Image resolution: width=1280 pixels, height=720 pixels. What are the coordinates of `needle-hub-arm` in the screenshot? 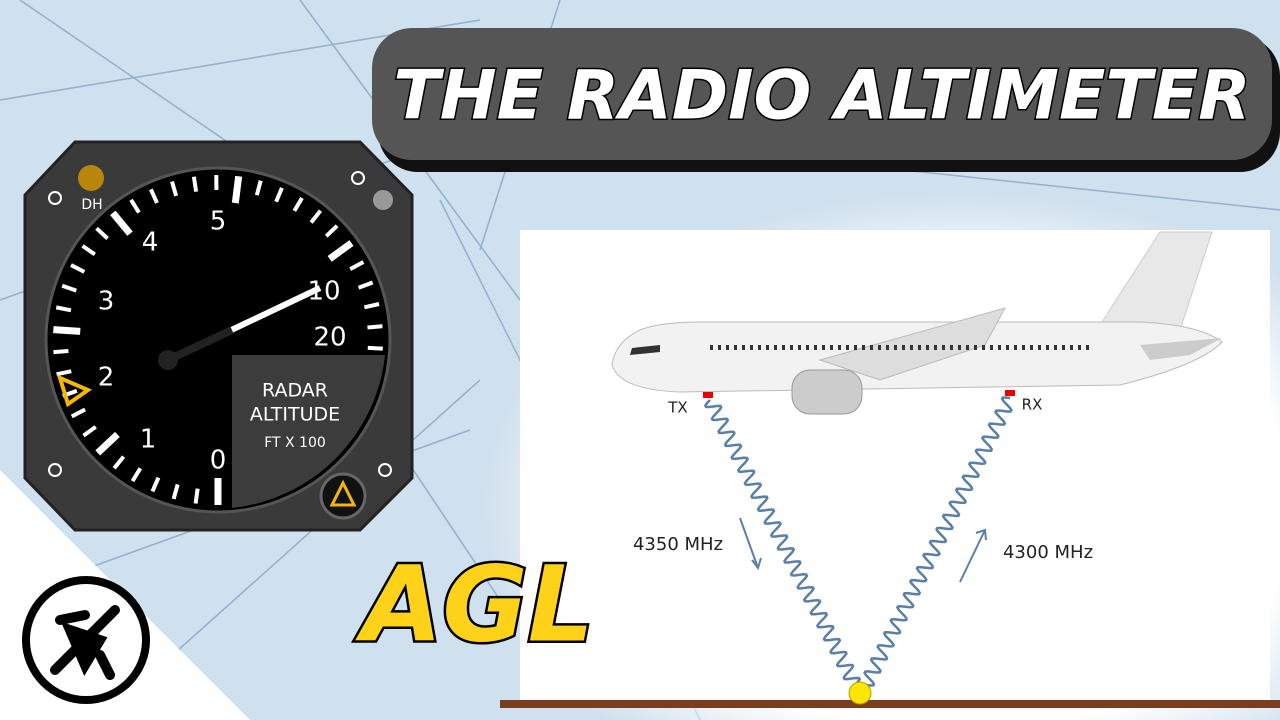 It's located at (200, 345).